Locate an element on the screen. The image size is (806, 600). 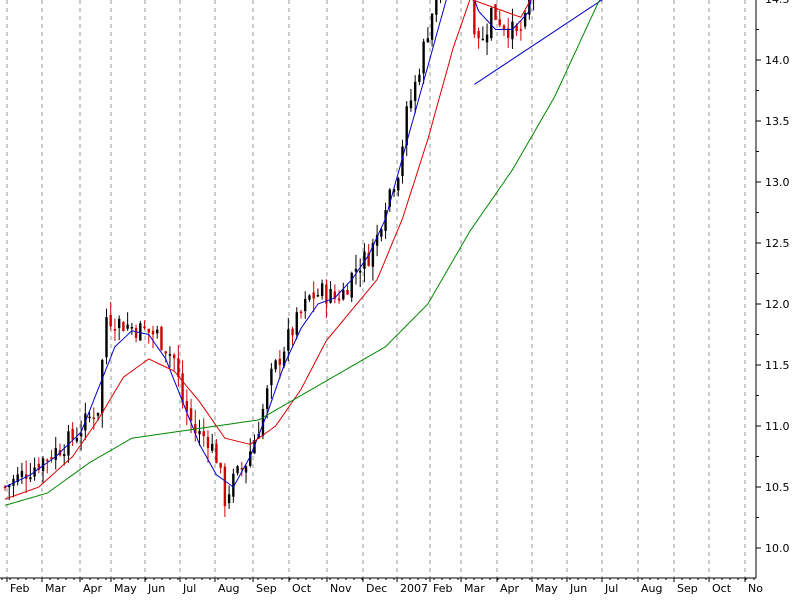
x-tick-label-0: Feb is located at coordinates (19, 588).